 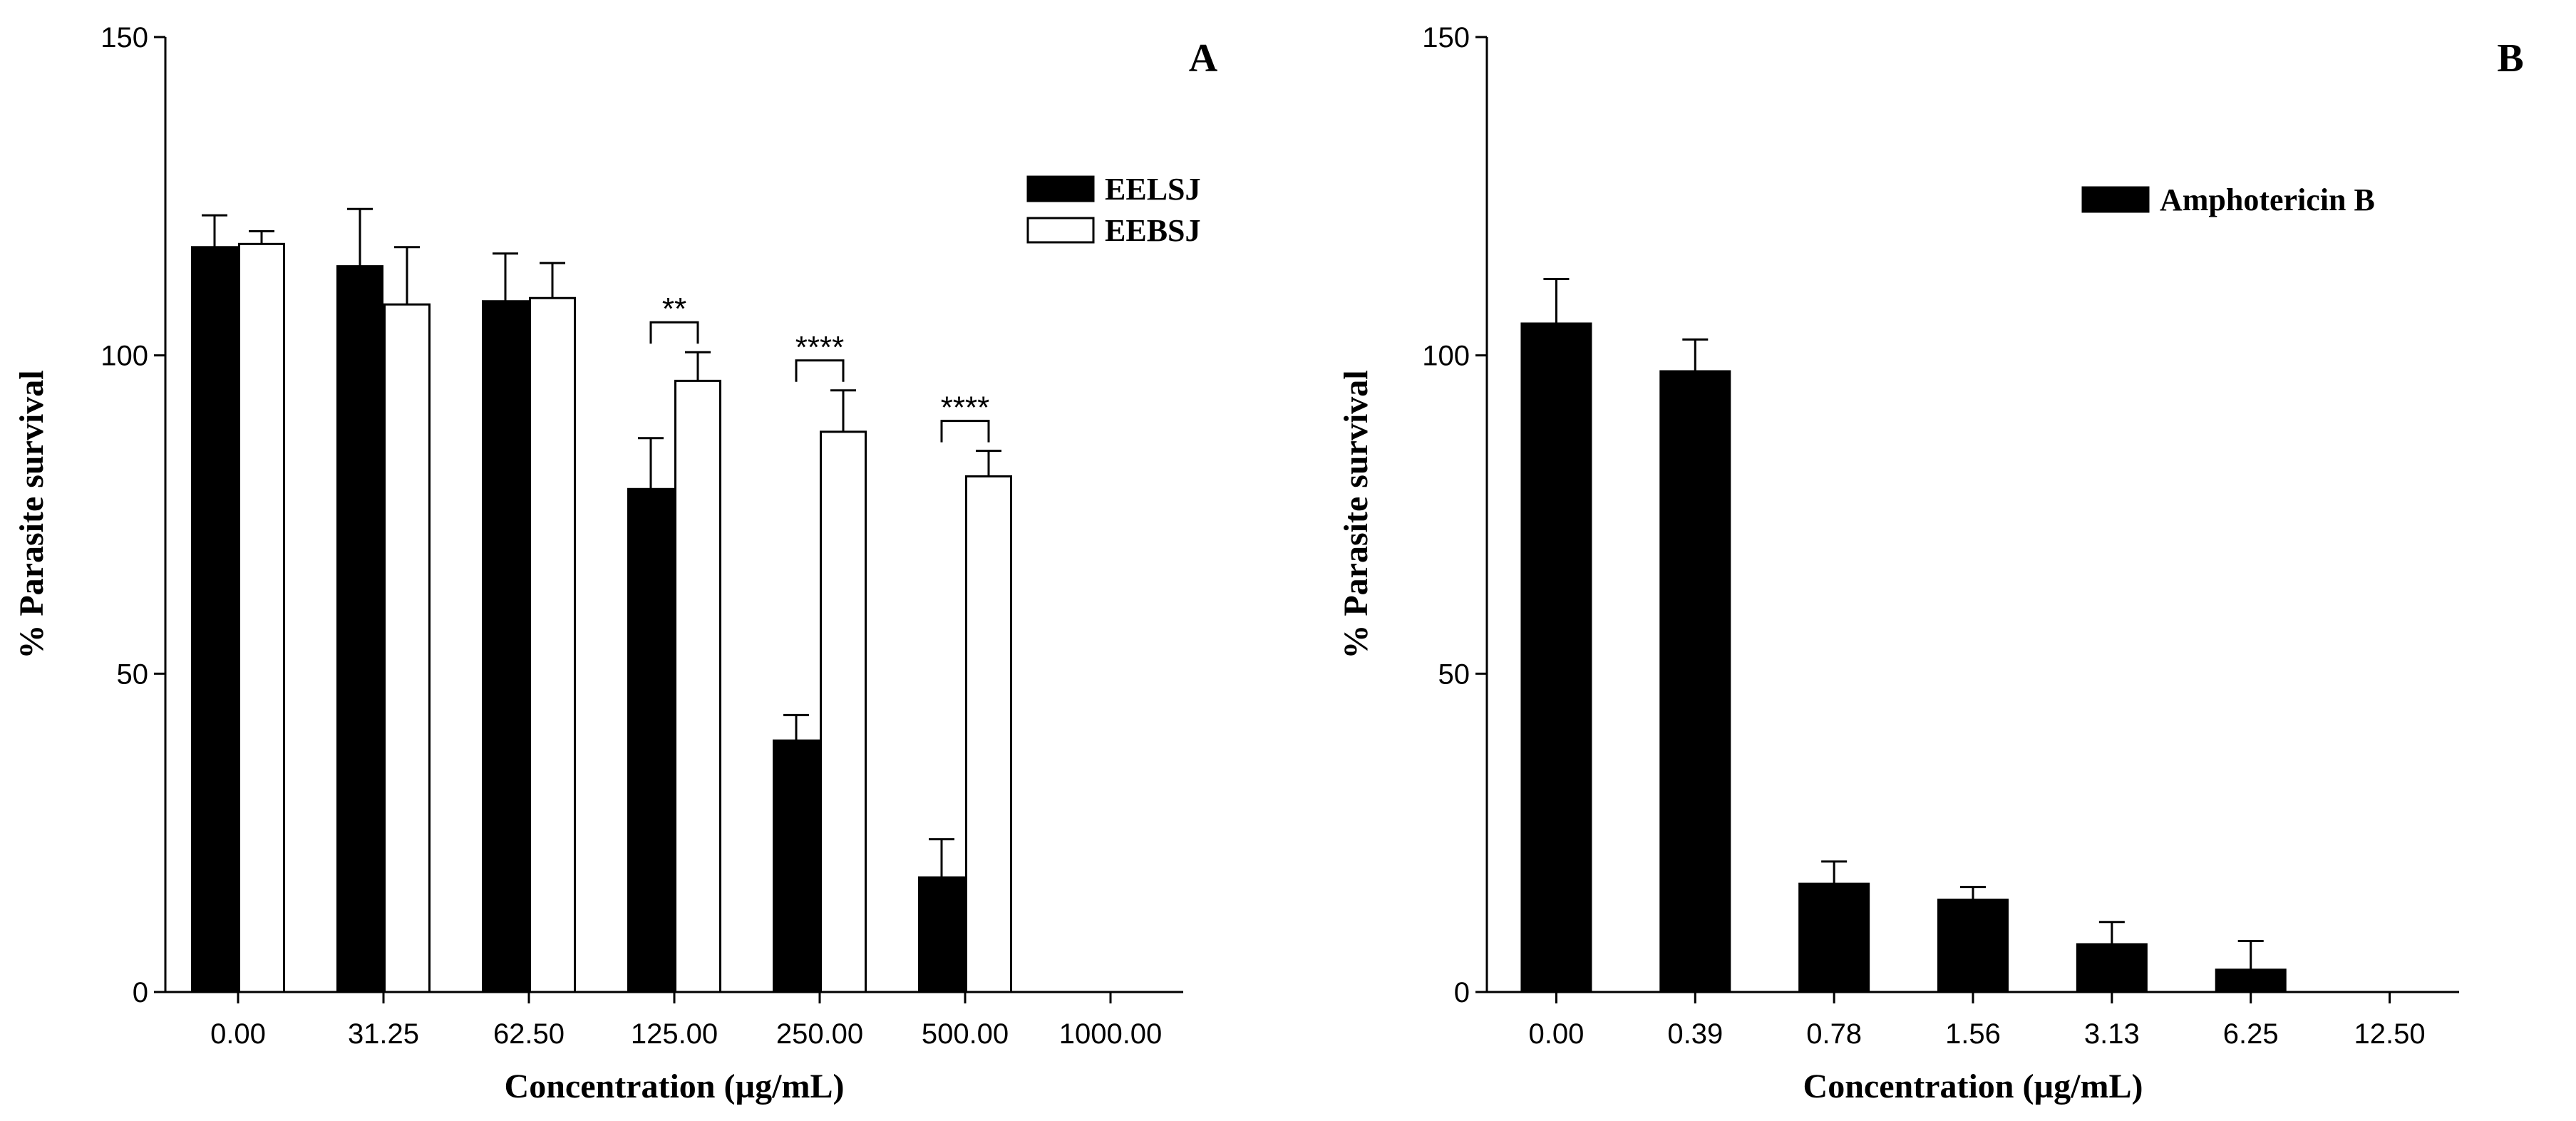 I want to click on x-tick-label: 125.00, so click(x=674, y=1034).